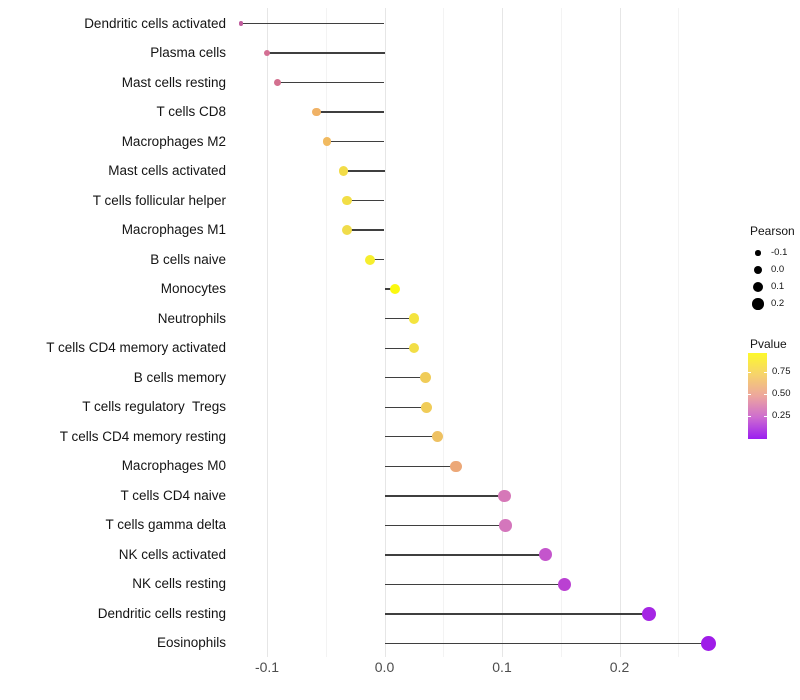 The height and width of the screenshot is (700, 800). Describe the element at coordinates (179, 584) in the screenshot. I see `row-label: NK cells resting` at that location.